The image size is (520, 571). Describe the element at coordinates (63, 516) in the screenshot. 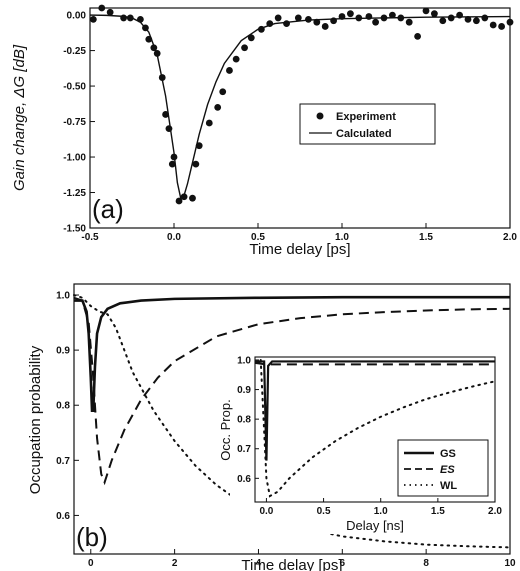

I see `panel-b-ytick-label: 0.6` at that location.